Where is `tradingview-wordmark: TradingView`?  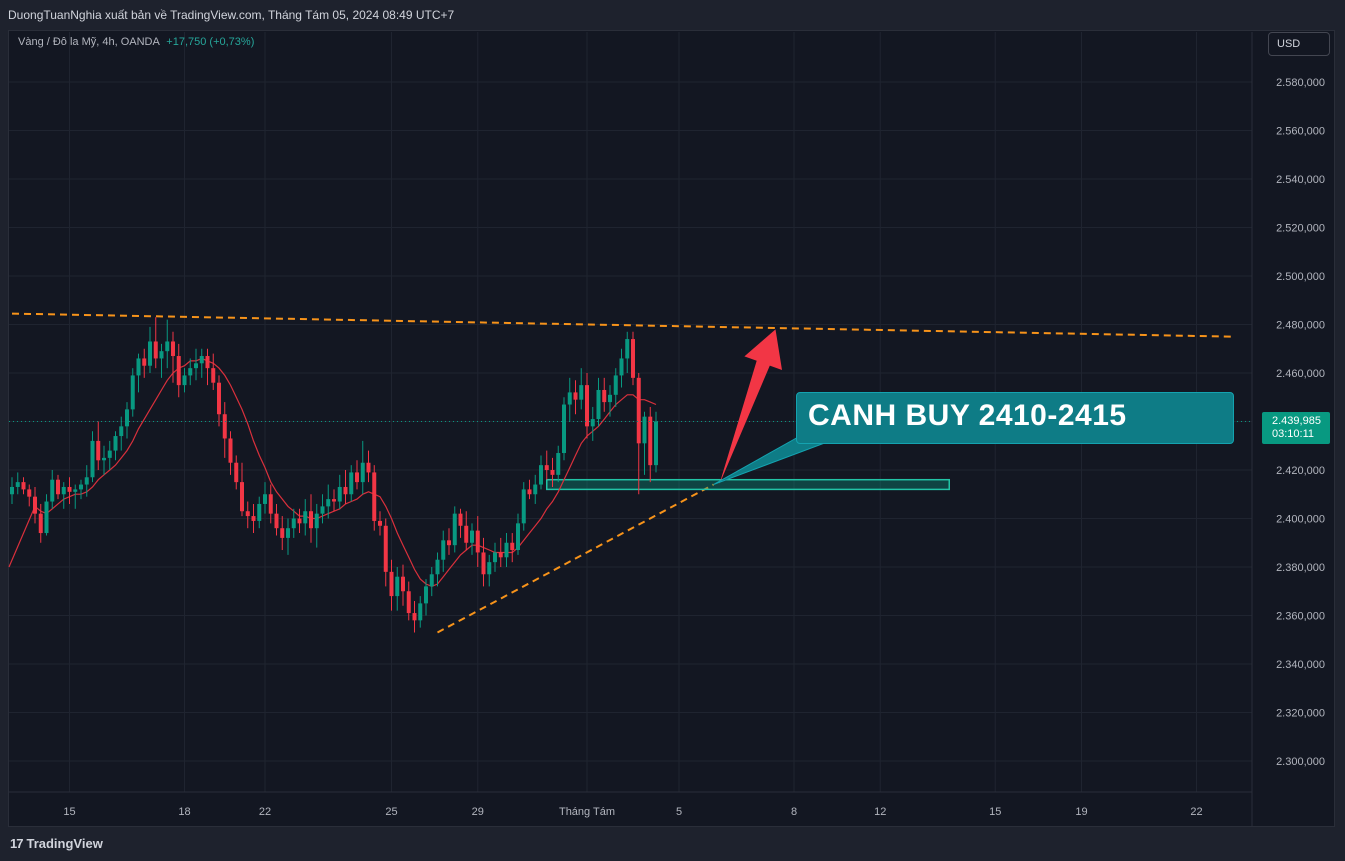
tradingview-wordmark: TradingView is located at coordinates (64, 843).